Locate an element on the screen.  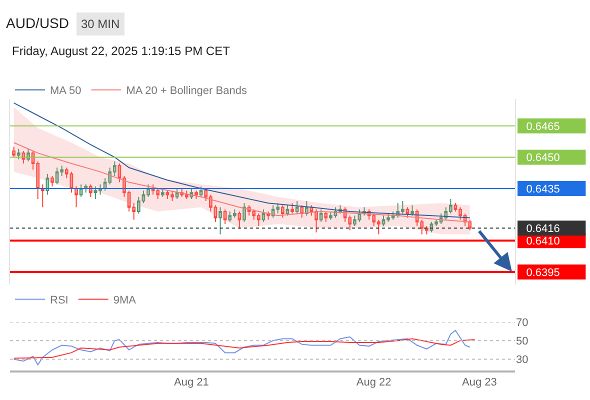
x-tick-label: Aug 23 is located at coordinates (479, 382).